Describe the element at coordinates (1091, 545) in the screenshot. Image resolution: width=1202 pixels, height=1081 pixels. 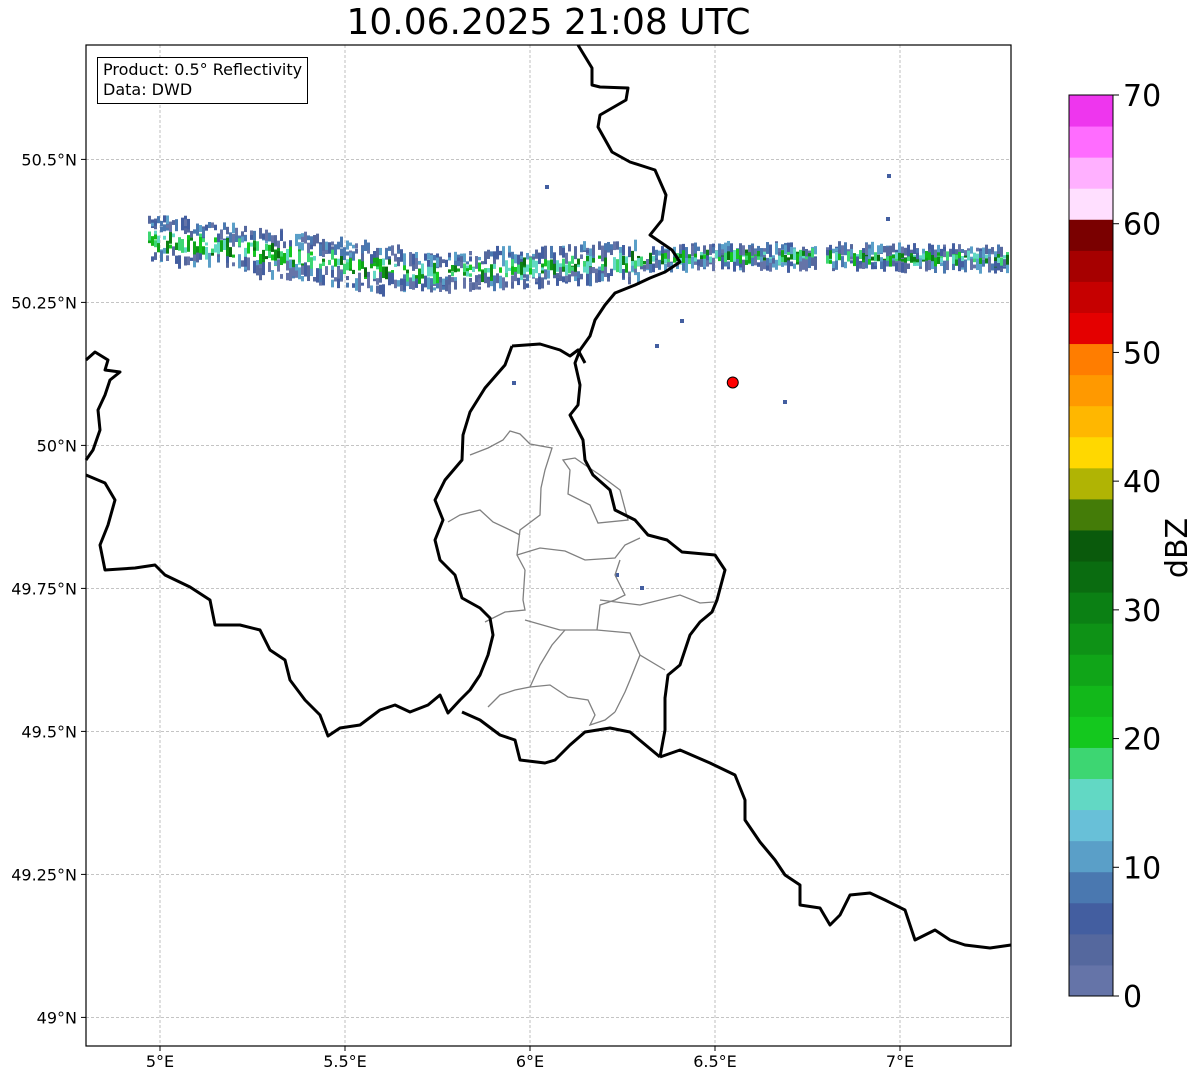
I see `colorbar-frame` at that location.